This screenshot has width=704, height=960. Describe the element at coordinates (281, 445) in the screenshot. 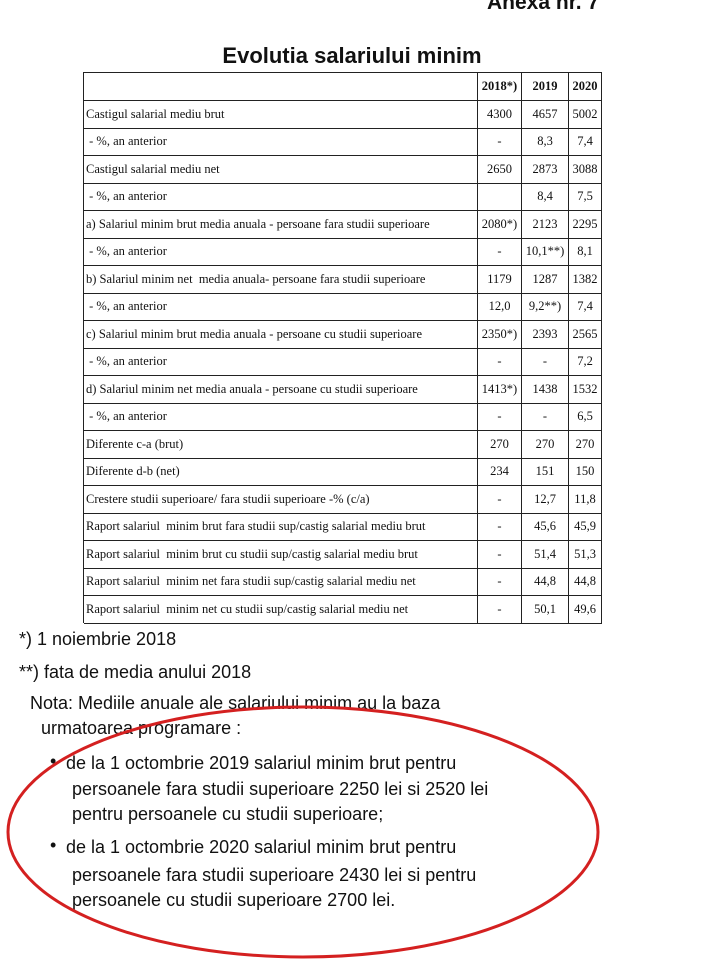

I see `row-label: Diferente c-a (brut)` at that location.